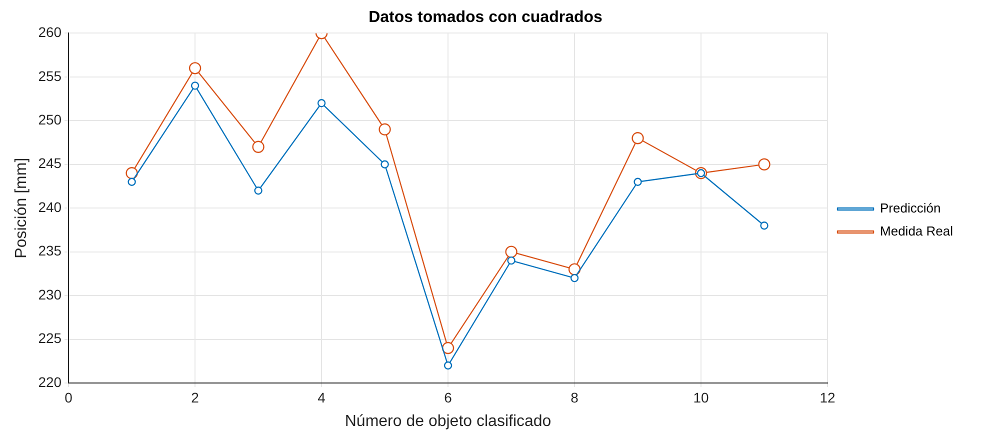 This screenshot has width=987, height=444. What do you see at coordinates (50, 338) in the screenshot?
I see `y-tick-label: 225` at bounding box center [50, 338].